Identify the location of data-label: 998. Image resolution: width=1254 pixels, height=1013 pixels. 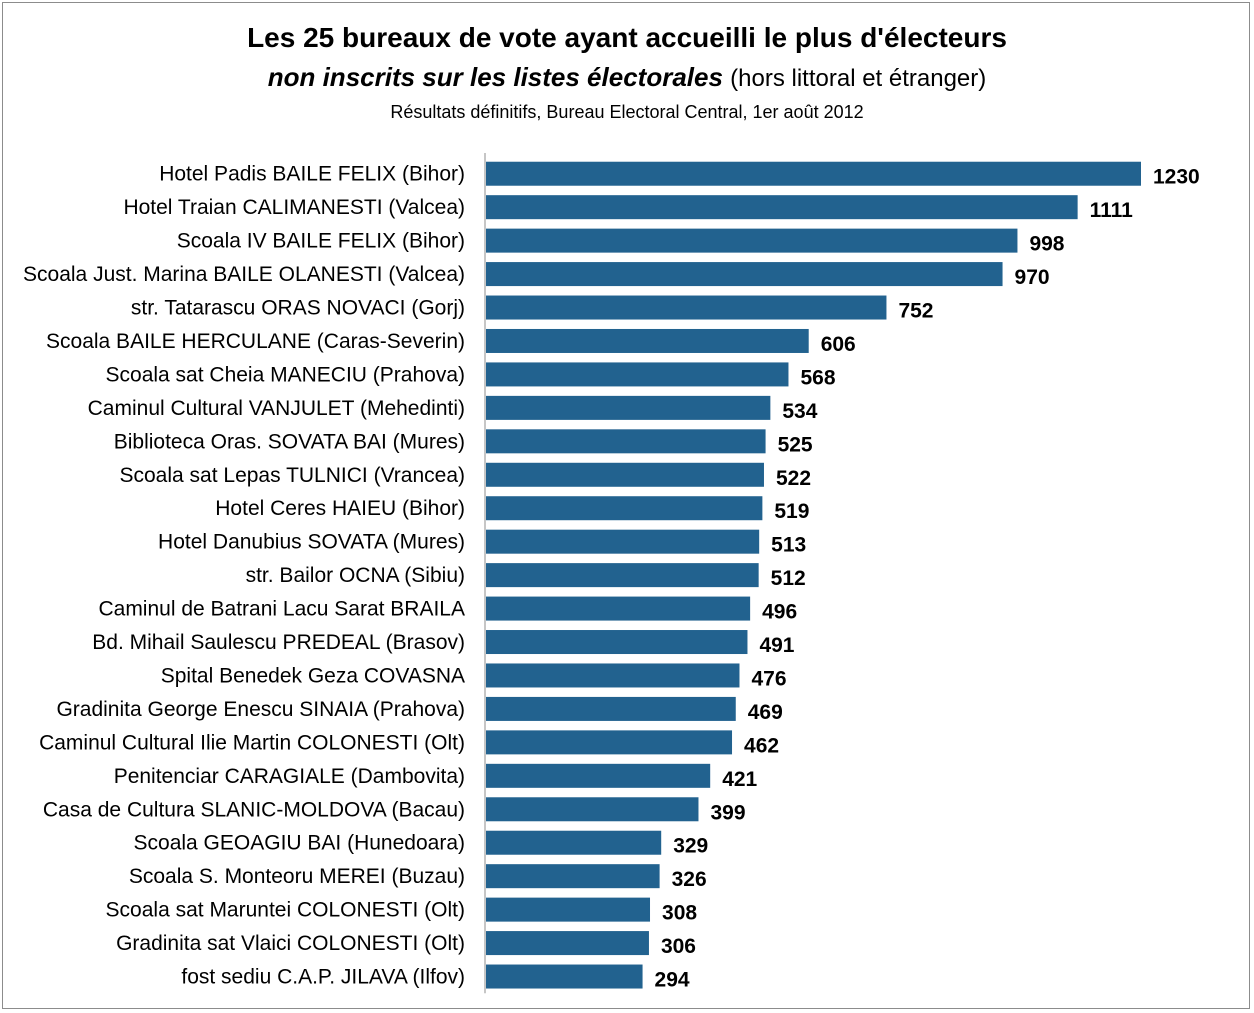
(1046, 244).